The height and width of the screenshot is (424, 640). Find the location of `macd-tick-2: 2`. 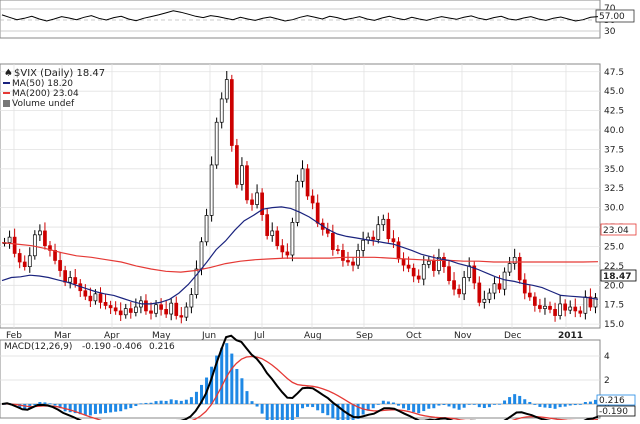

macd-tick-2: 2 is located at coordinates (607, 381).